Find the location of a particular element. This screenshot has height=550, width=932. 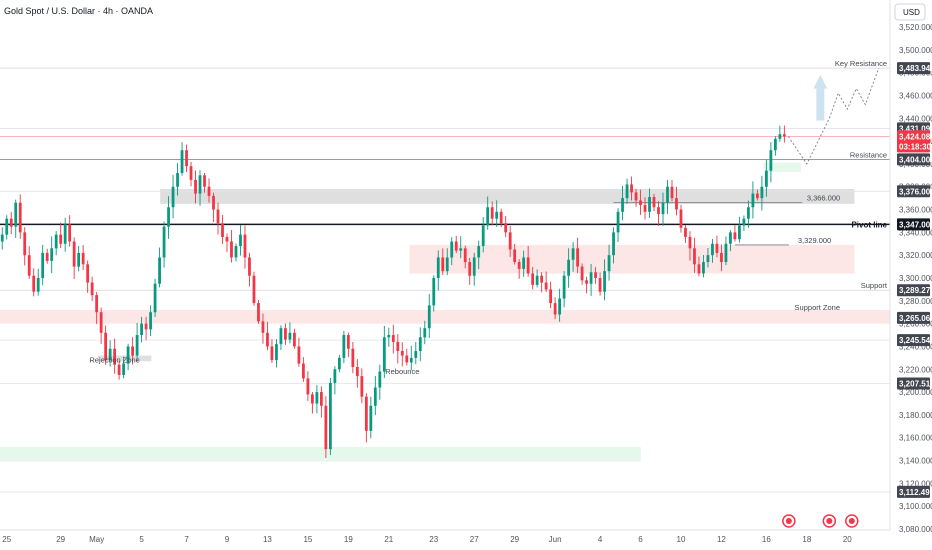

x-tick-label: 21 is located at coordinates (388, 539).